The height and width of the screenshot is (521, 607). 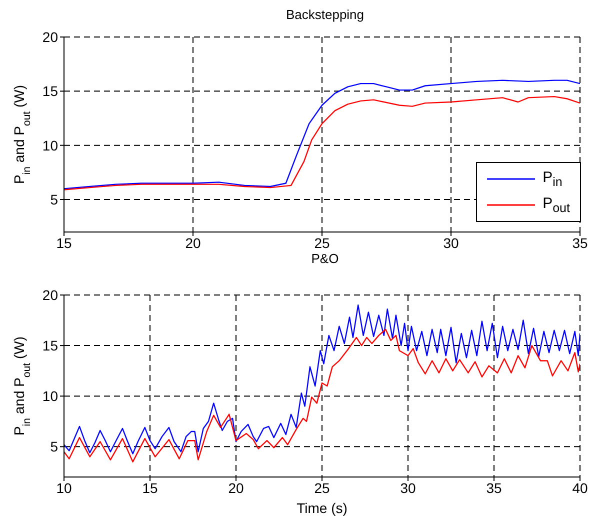 I want to click on legend-label: P$_{in}$, so click(x=552, y=179).